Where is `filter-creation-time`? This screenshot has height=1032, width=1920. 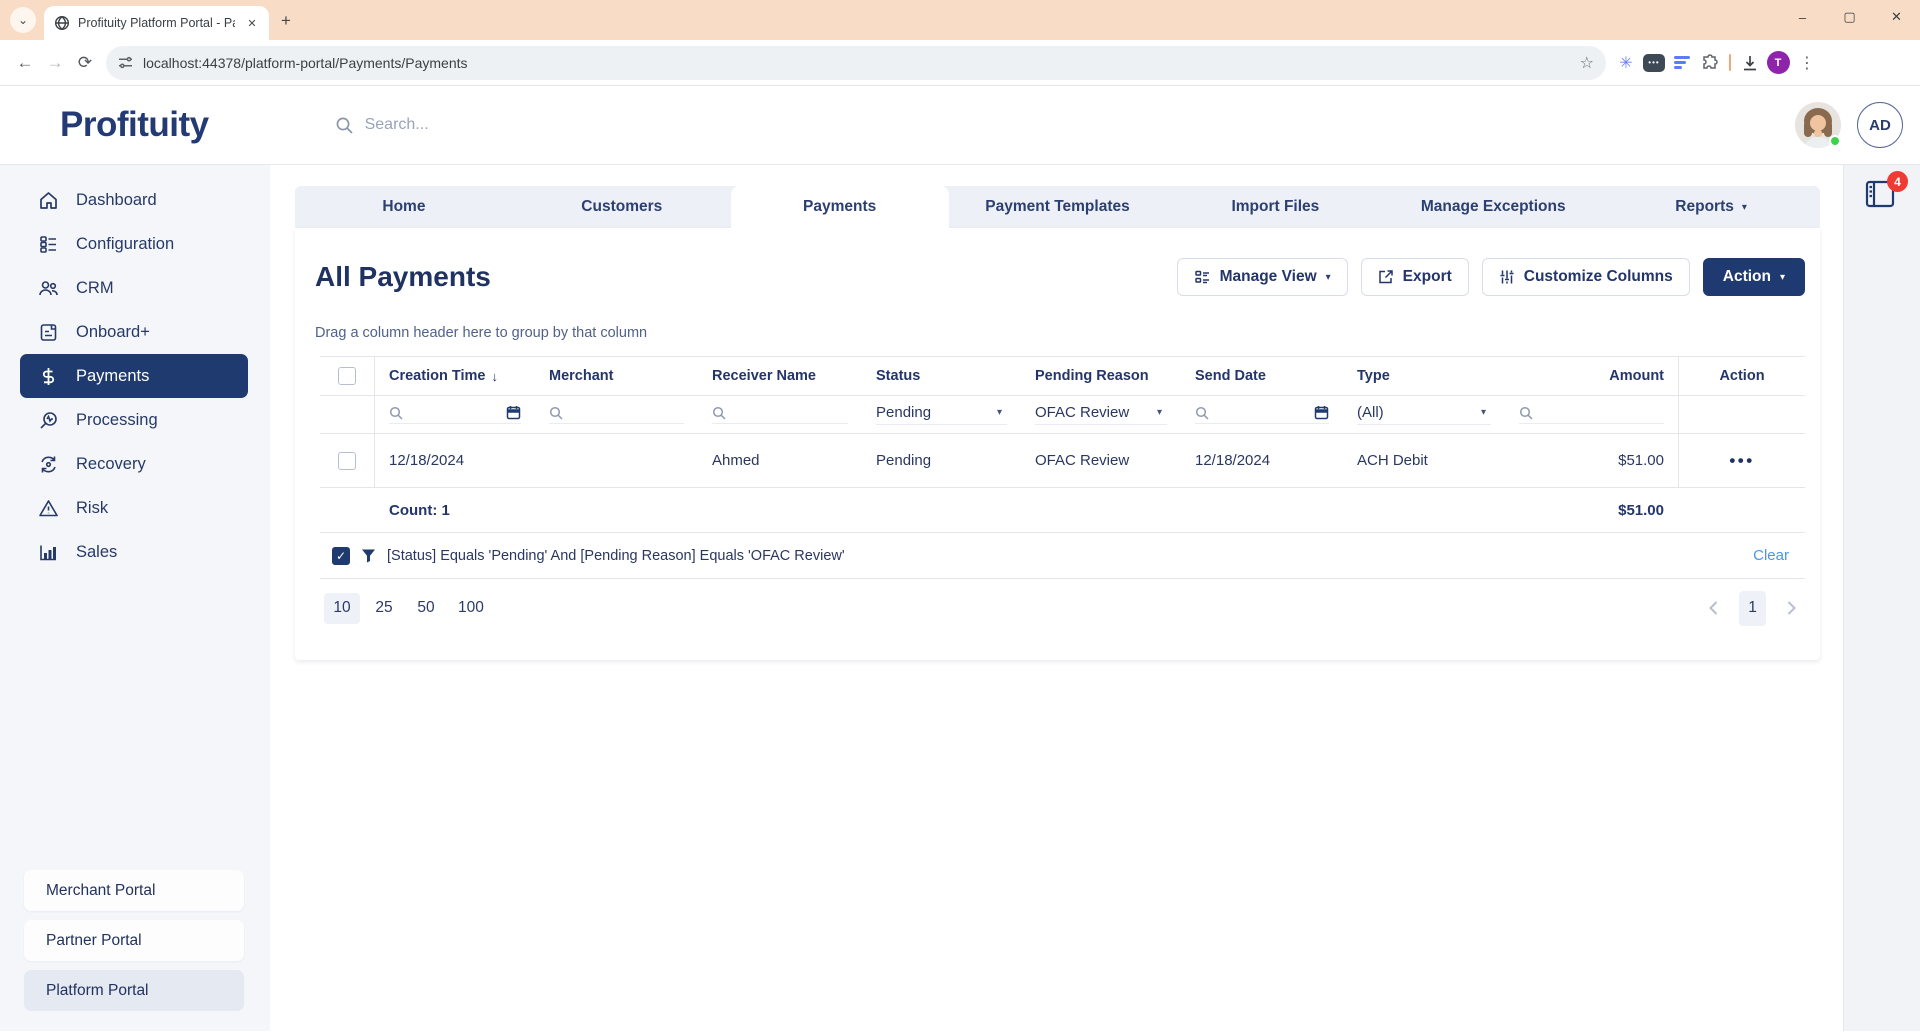 filter-creation-time is located at coordinates (455, 414).